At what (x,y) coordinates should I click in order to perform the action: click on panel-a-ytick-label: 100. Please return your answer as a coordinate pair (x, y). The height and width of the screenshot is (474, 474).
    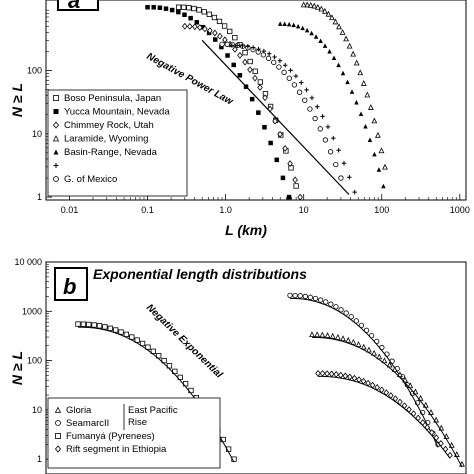
    Looking at the image, I should click on (34, 71).